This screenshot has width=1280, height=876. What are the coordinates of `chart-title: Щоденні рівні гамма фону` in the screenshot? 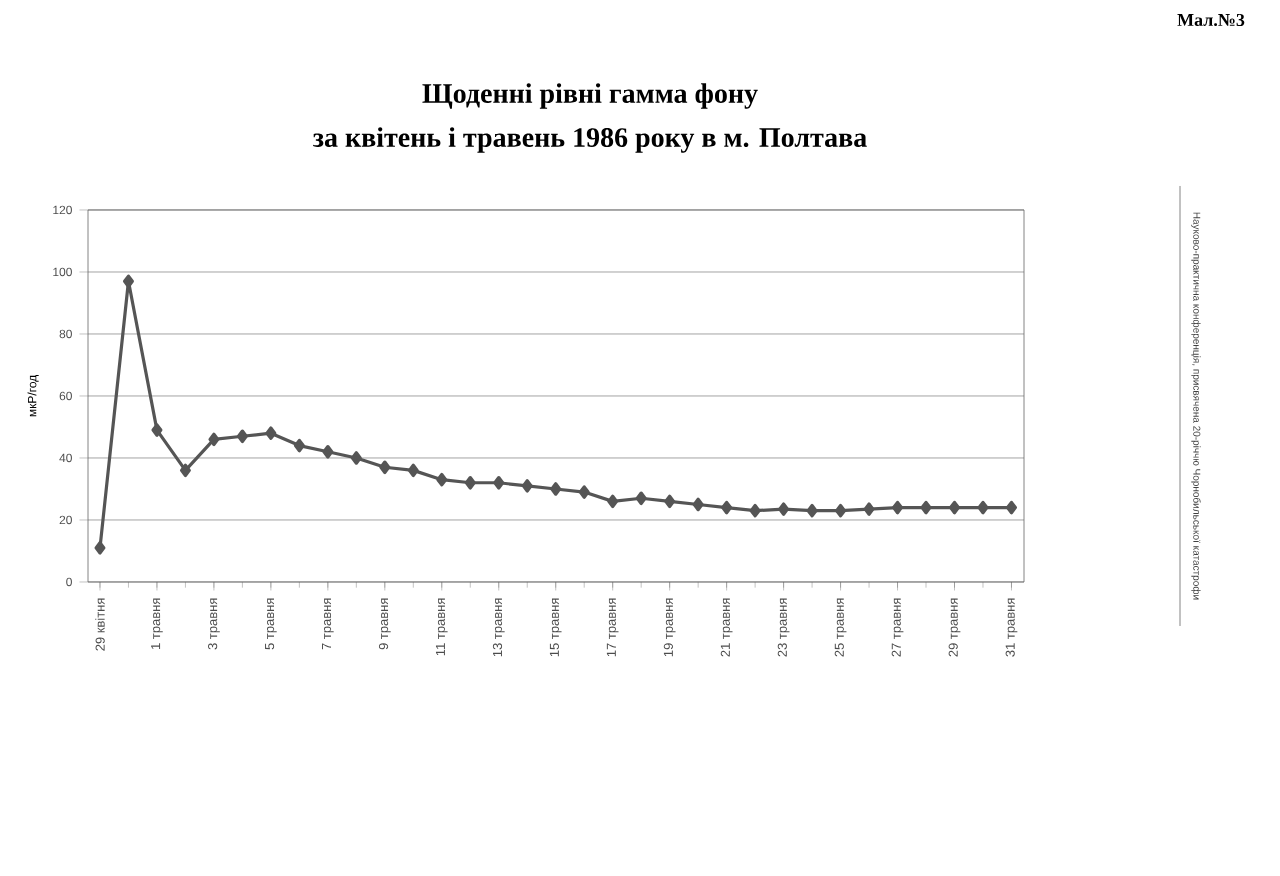 It's located at (590, 96).